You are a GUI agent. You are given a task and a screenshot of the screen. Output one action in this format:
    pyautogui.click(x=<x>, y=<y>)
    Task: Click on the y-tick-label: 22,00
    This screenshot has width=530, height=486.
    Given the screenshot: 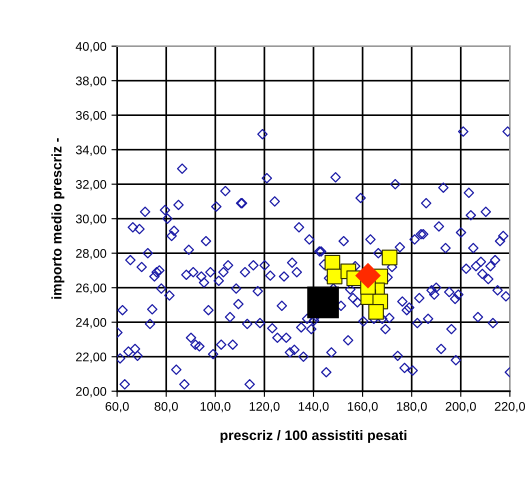 What is the action you would take?
    pyautogui.click(x=91, y=357)
    